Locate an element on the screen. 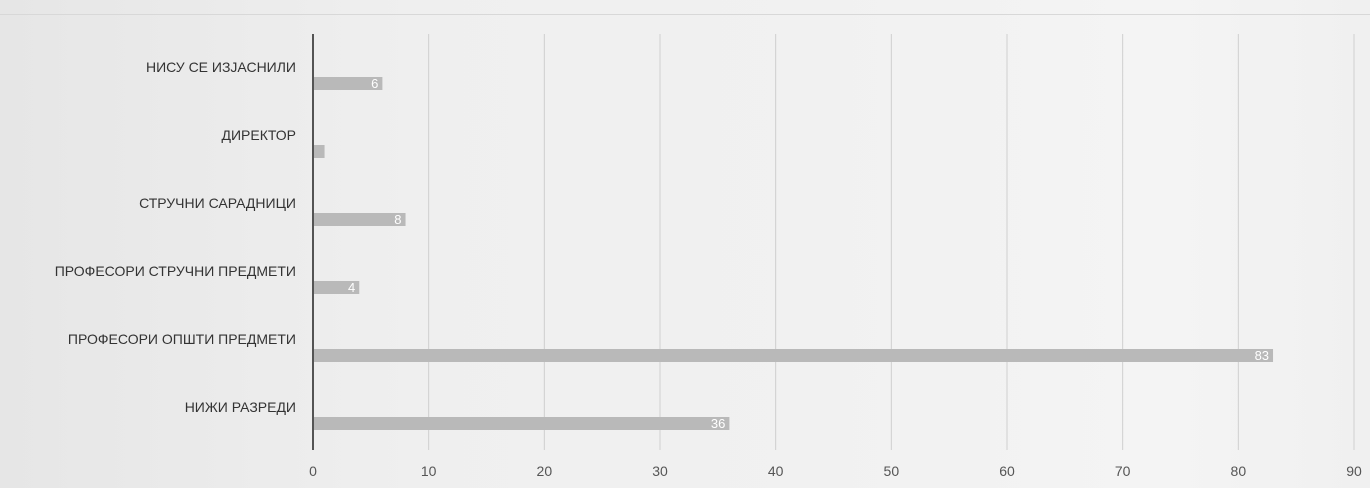 Image resolution: width=1370 pixels, height=488 pixels. data-label: 36 is located at coordinates (718, 423).